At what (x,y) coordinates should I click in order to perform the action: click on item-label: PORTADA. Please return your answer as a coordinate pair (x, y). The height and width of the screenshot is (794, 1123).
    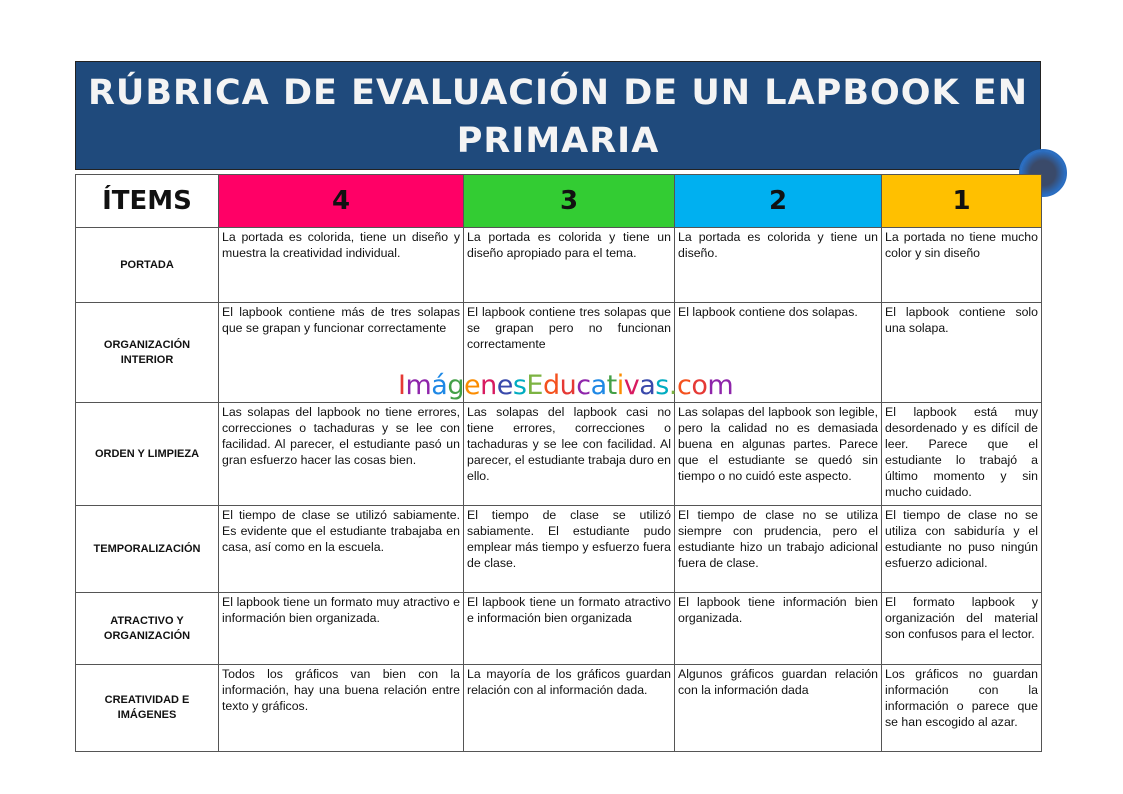
    Looking at the image, I should click on (147, 265).